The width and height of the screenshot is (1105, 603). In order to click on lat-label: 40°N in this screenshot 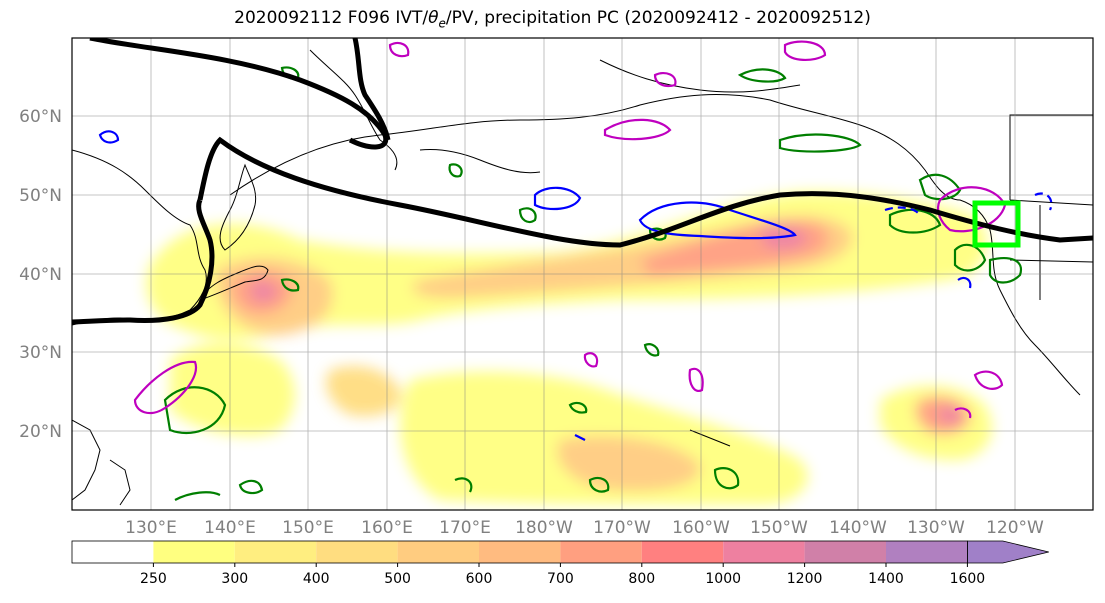, I will do `click(40, 275)`.